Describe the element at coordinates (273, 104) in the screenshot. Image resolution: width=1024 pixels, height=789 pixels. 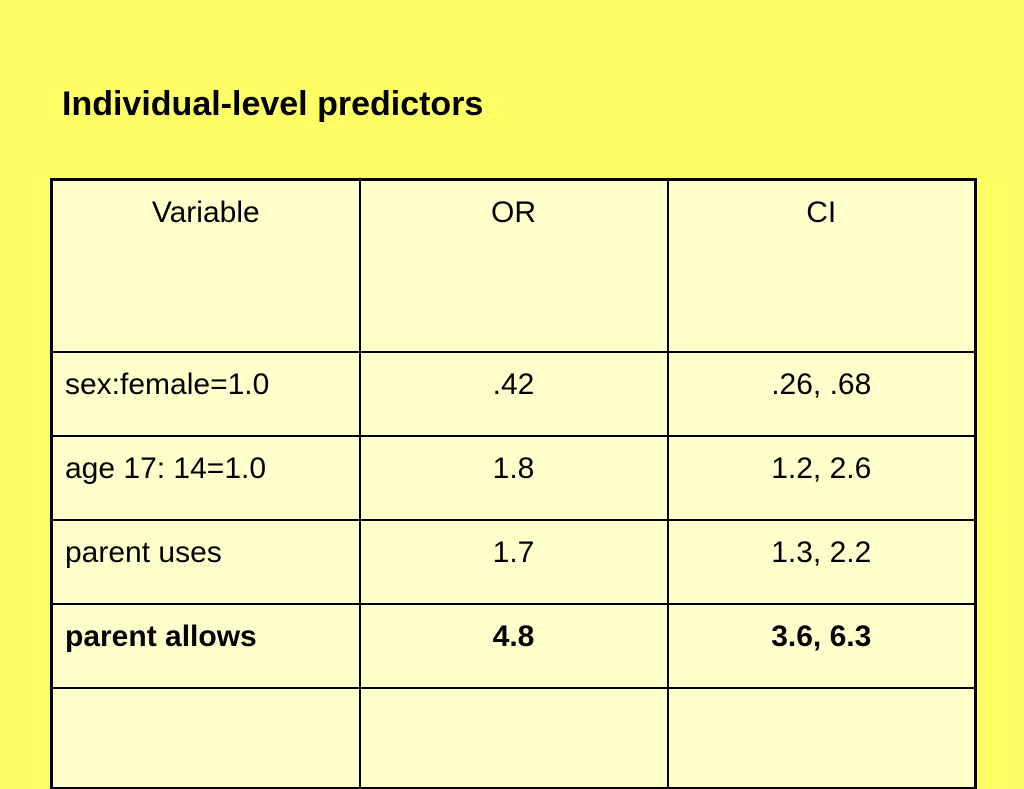
I see `slide-title: Individual-level predictors` at that location.